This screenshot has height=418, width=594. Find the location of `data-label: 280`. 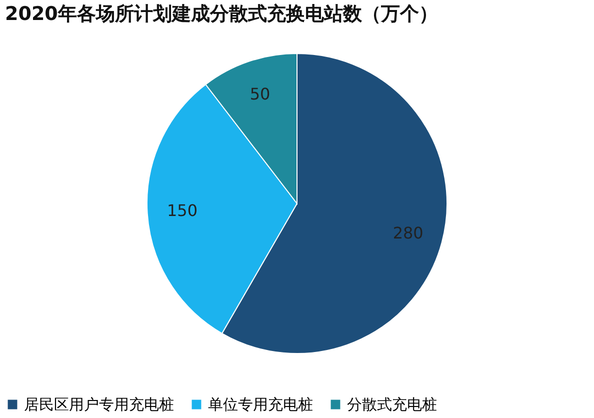

data-label: 280 is located at coordinates (408, 232).